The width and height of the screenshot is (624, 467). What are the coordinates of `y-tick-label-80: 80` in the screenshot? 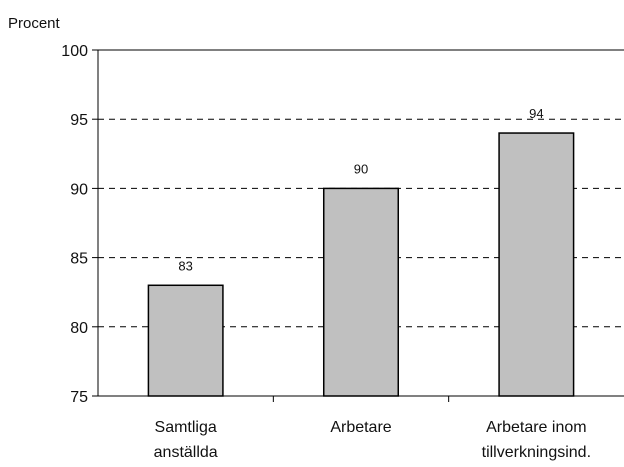 It's located at (79, 328).